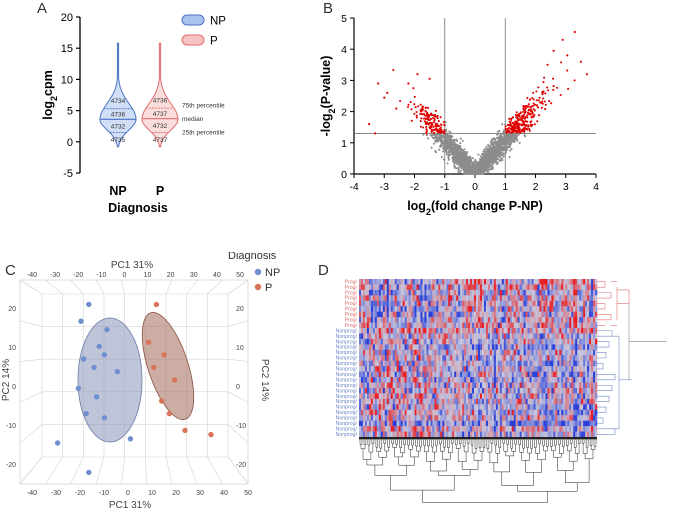 This screenshot has height=512, width=685. Describe the element at coordinates (101, 275) in the screenshot. I see `top-tick-label: -10` at that location.